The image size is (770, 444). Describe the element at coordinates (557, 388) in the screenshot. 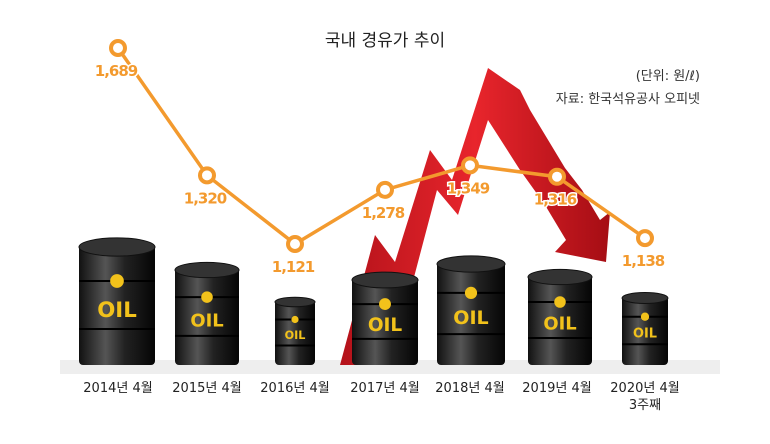

I see `x-tick-label: 2019년 4월` at that location.